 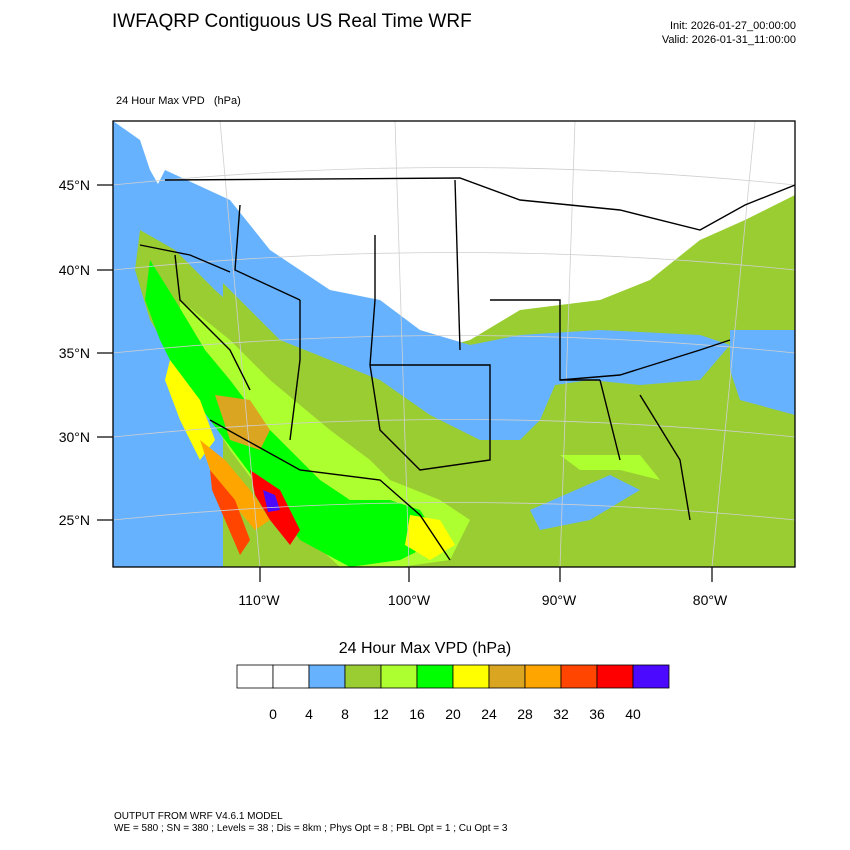 I want to click on lat-label-30: 30°N, so click(x=74, y=437).